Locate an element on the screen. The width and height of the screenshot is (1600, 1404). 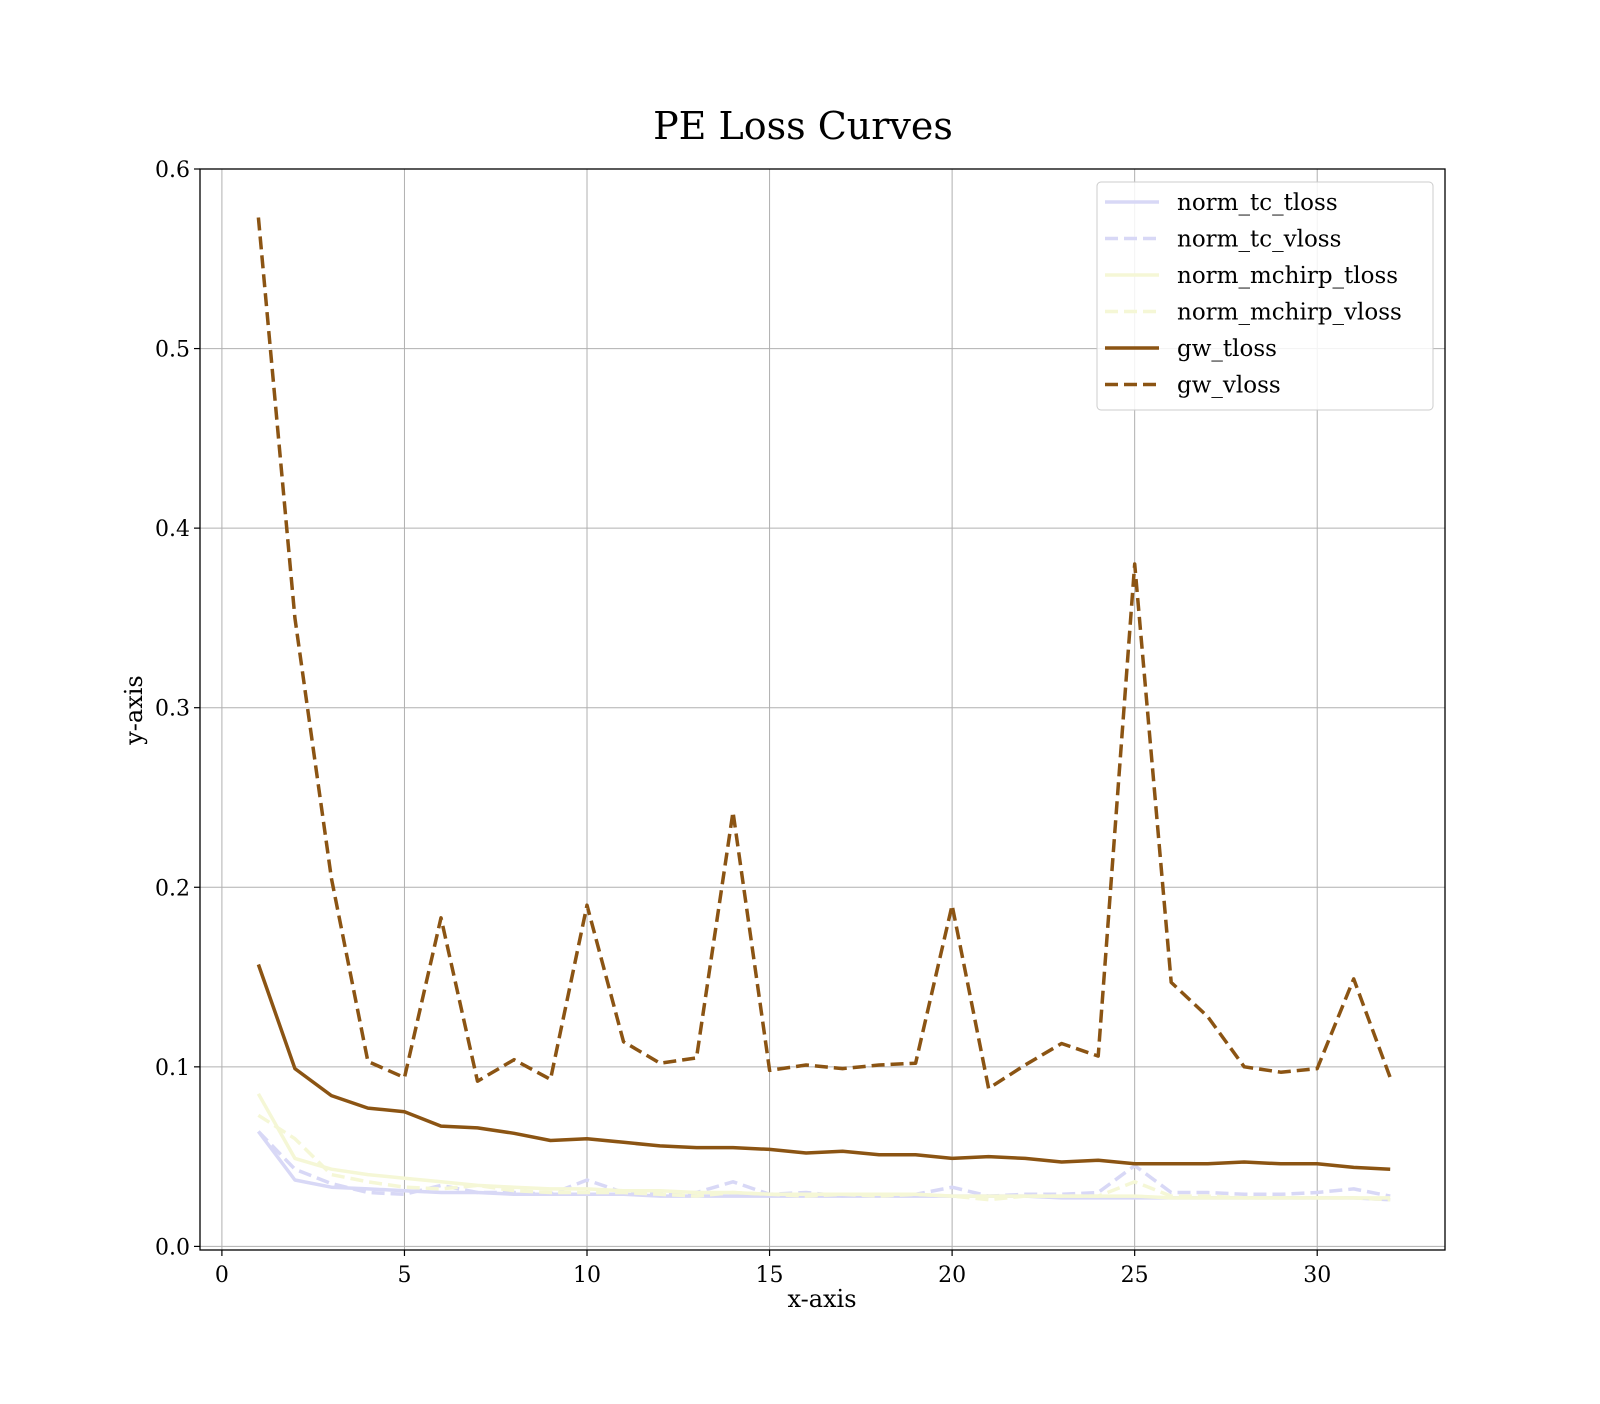
legend-label: norm_mchirp_vloss is located at coordinates (1289, 313).